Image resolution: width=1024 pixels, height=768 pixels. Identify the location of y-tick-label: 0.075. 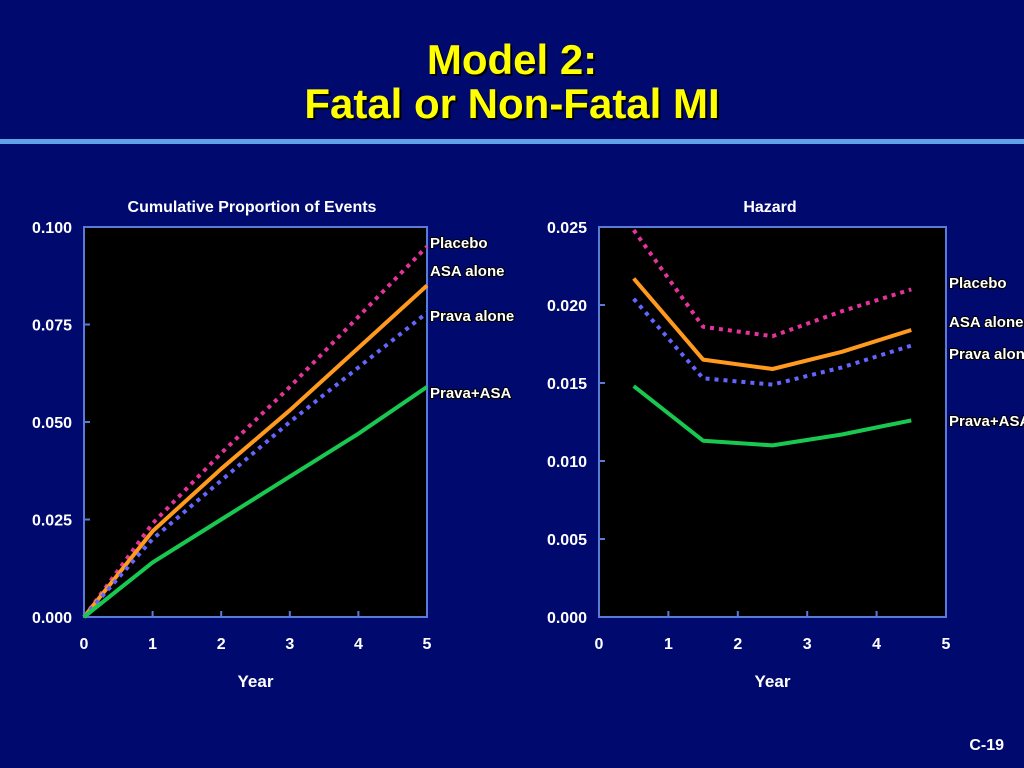
(52, 326).